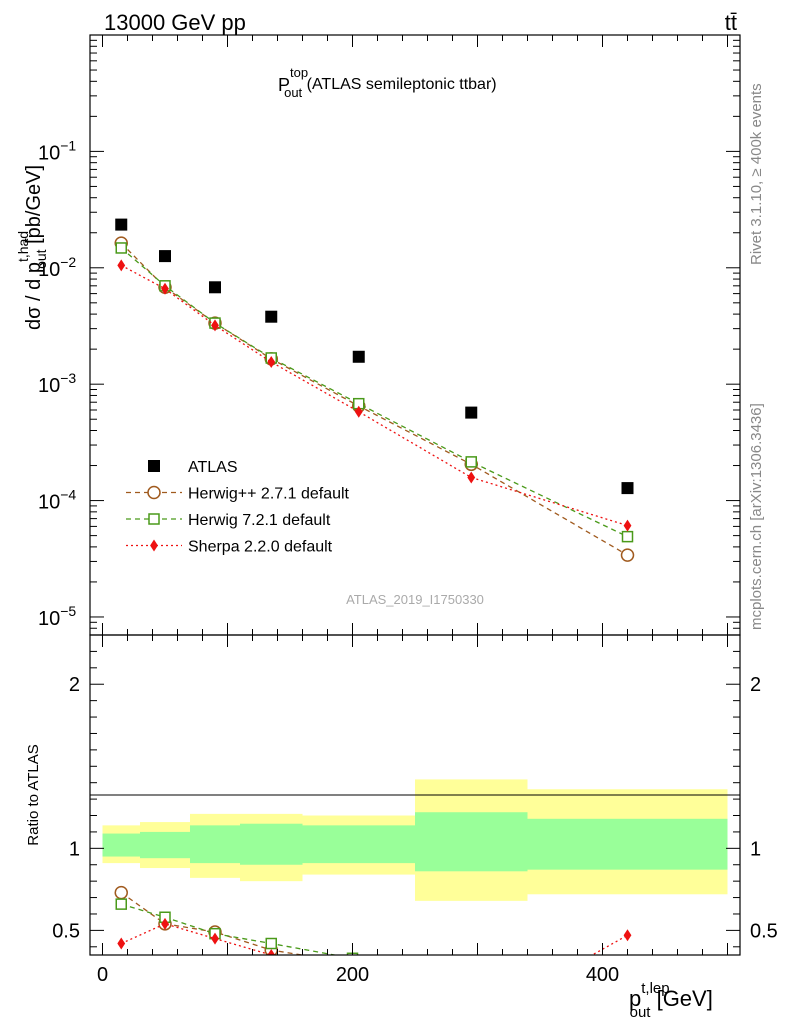 The height and width of the screenshot is (1024, 786). Describe the element at coordinates (764, 931) in the screenshot. I see `ratio-y-tick-label-right: 0.5` at that location.